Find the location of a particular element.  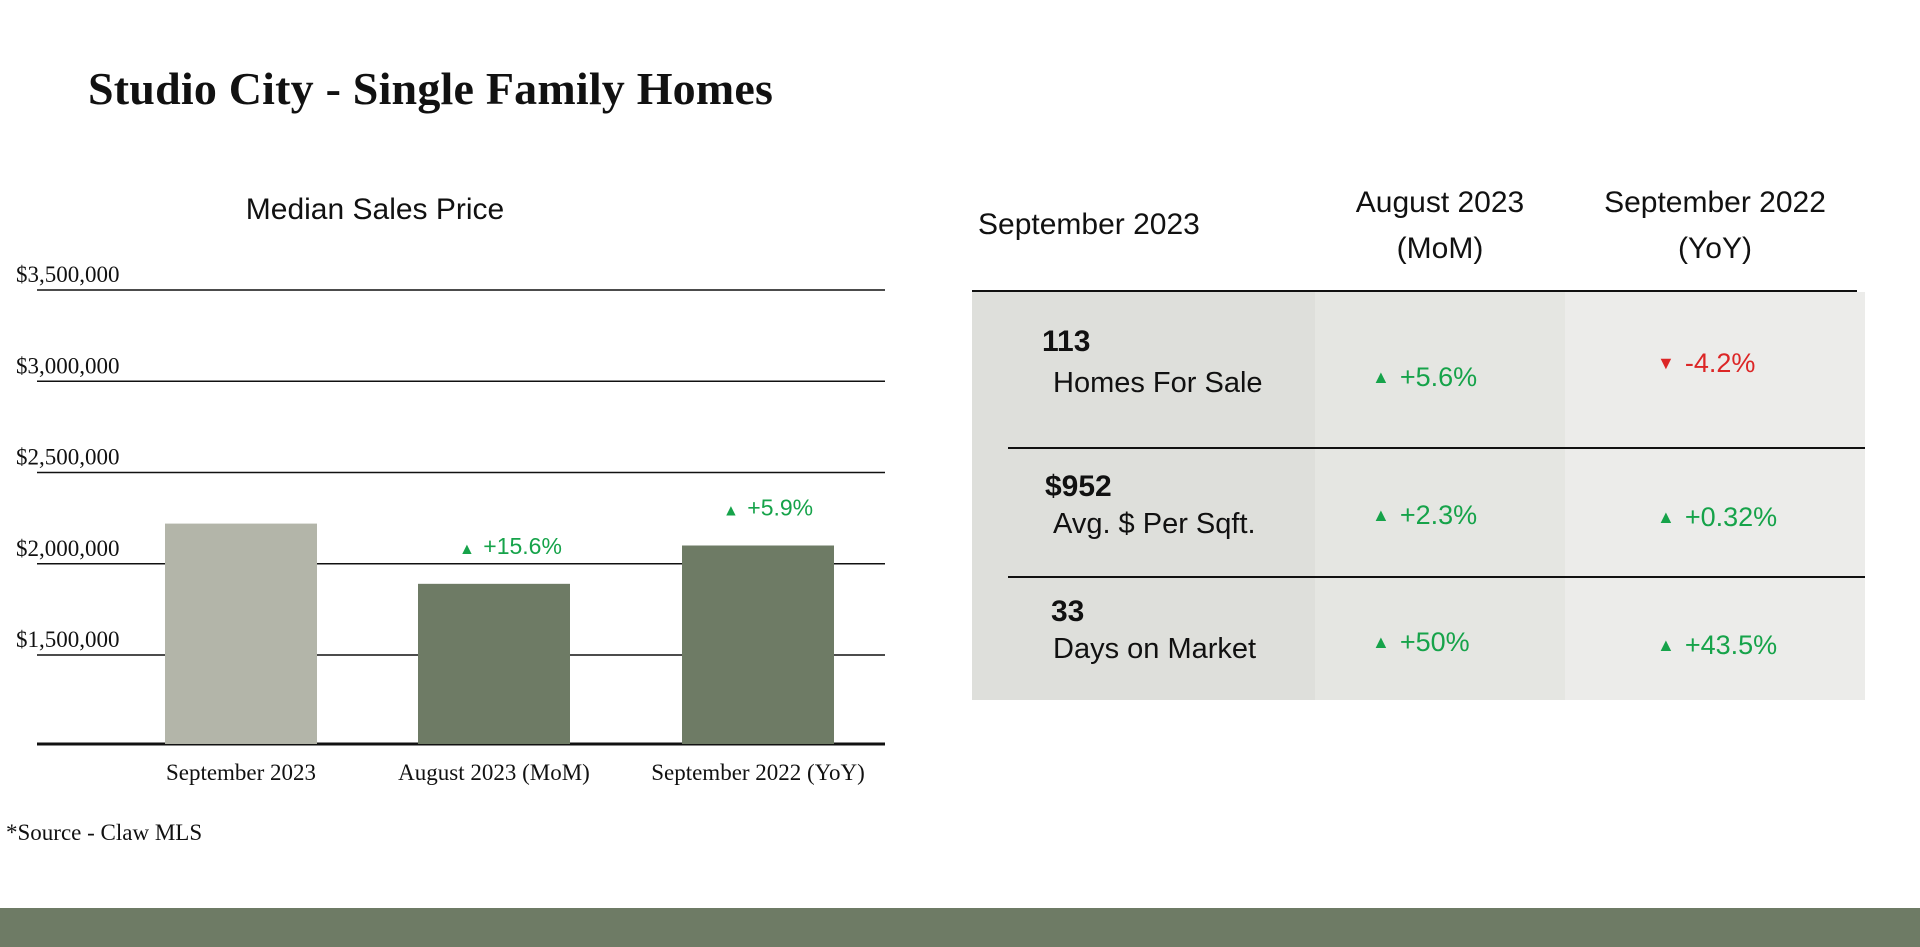

delta-value: -4.2% is located at coordinates (1720, 363).